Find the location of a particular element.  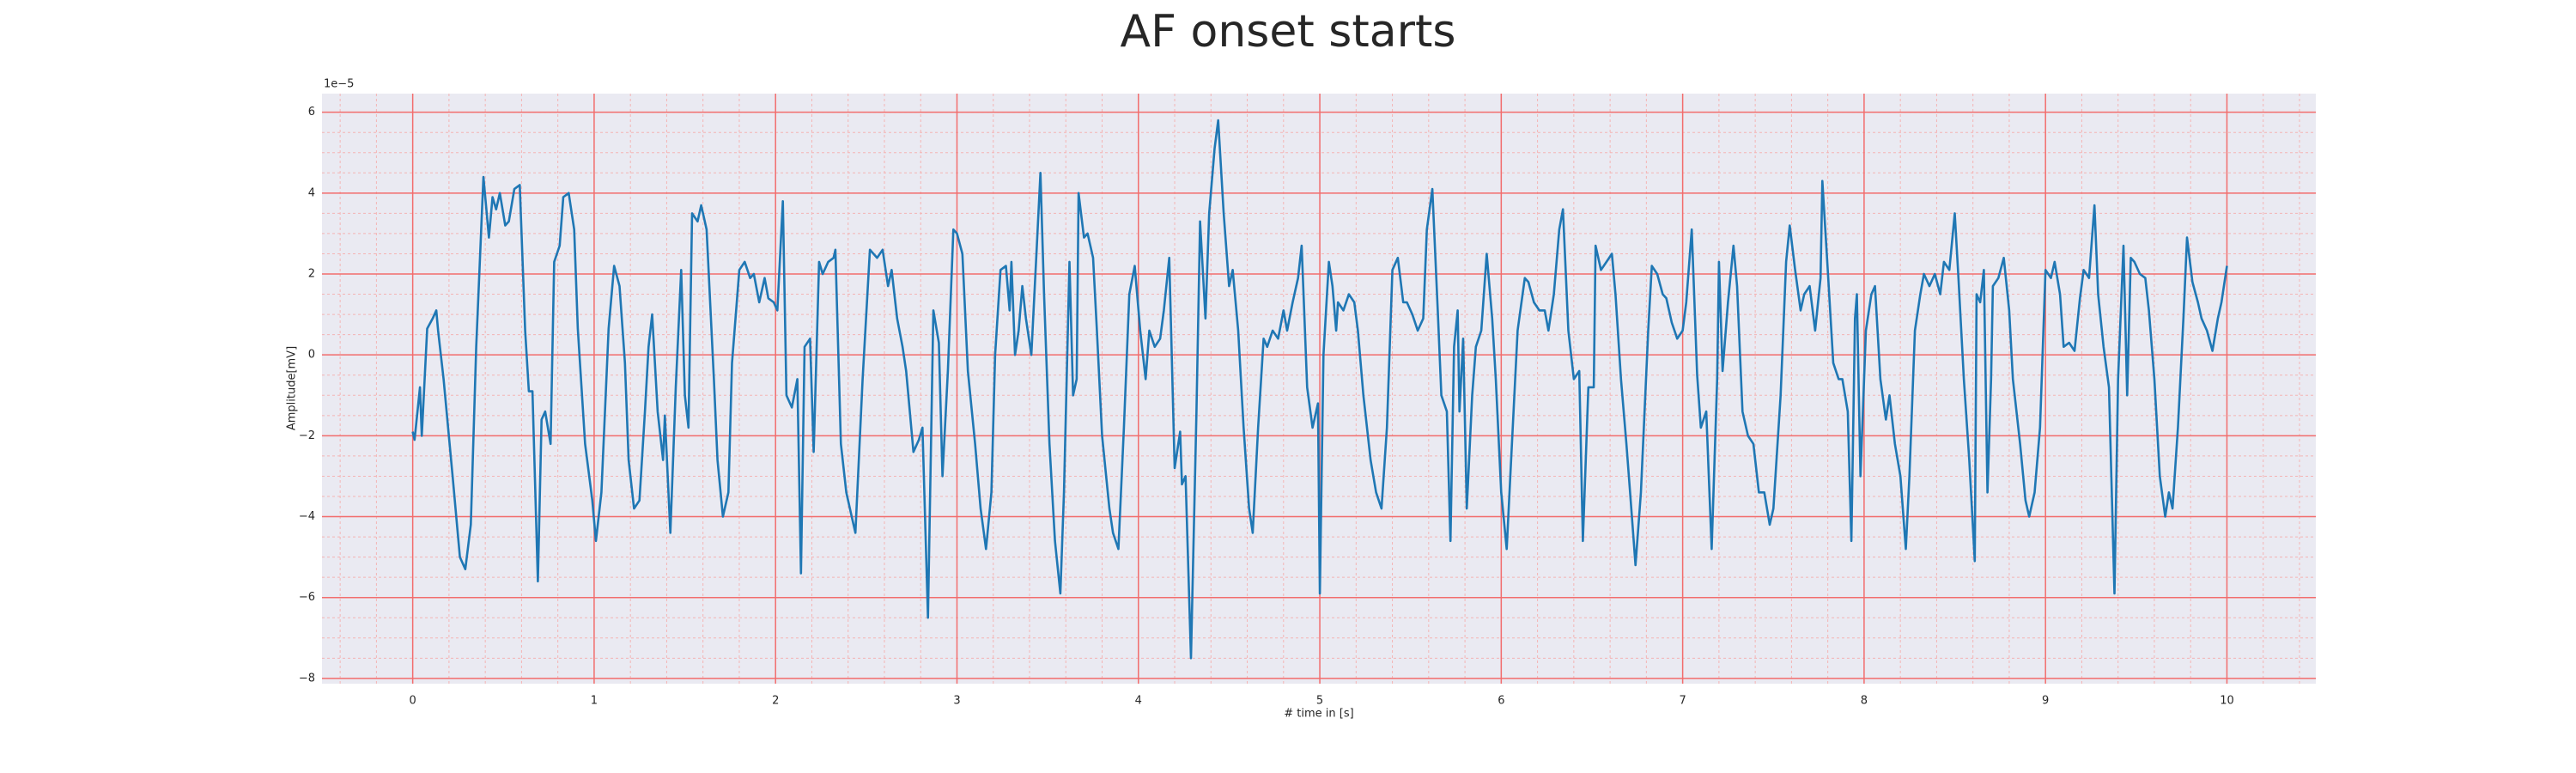

x-tick-label: 5 is located at coordinates (1319, 701).